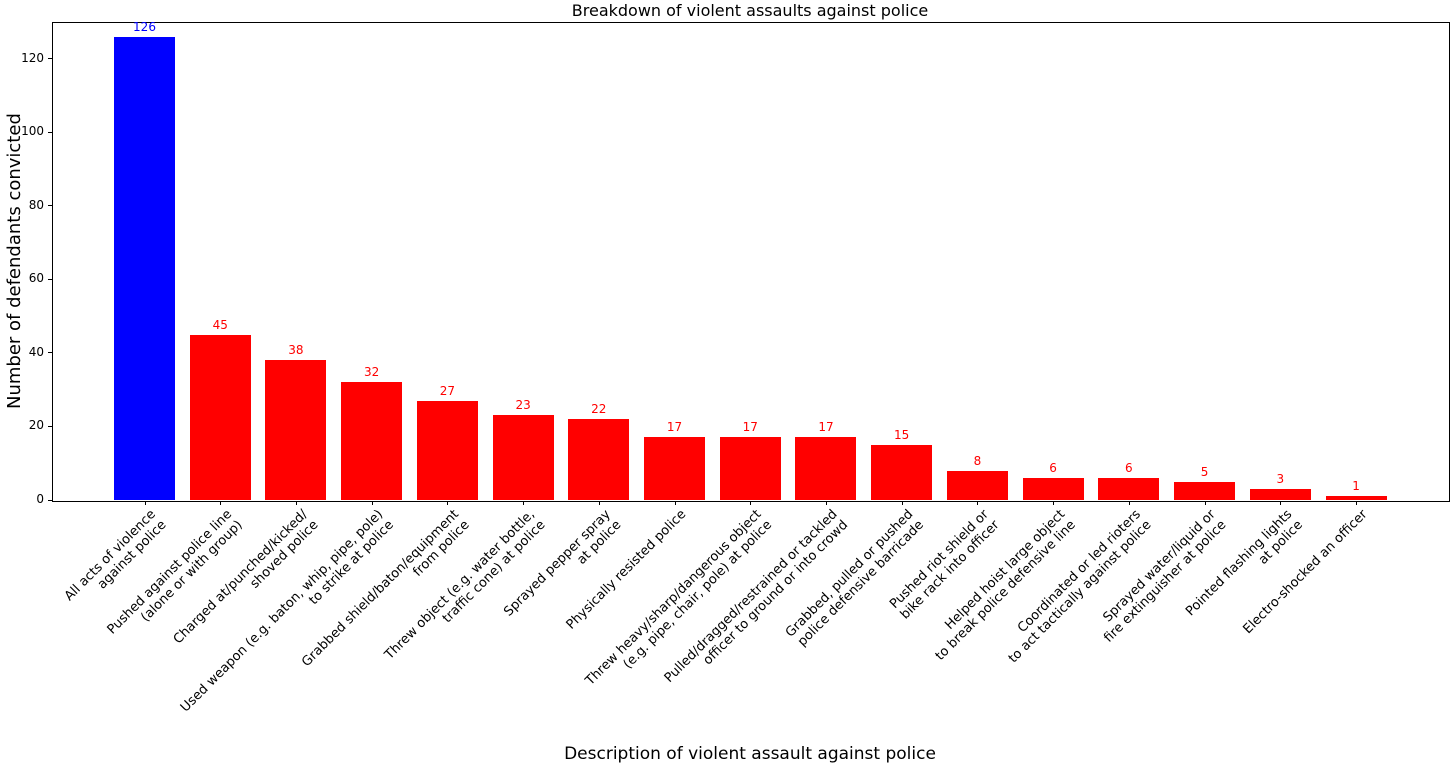 Image resolution: width=1456 pixels, height=775 pixels. Describe the element at coordinates (1280, 478) in the screenshot. I see `bar-value-label: 3` at that location.